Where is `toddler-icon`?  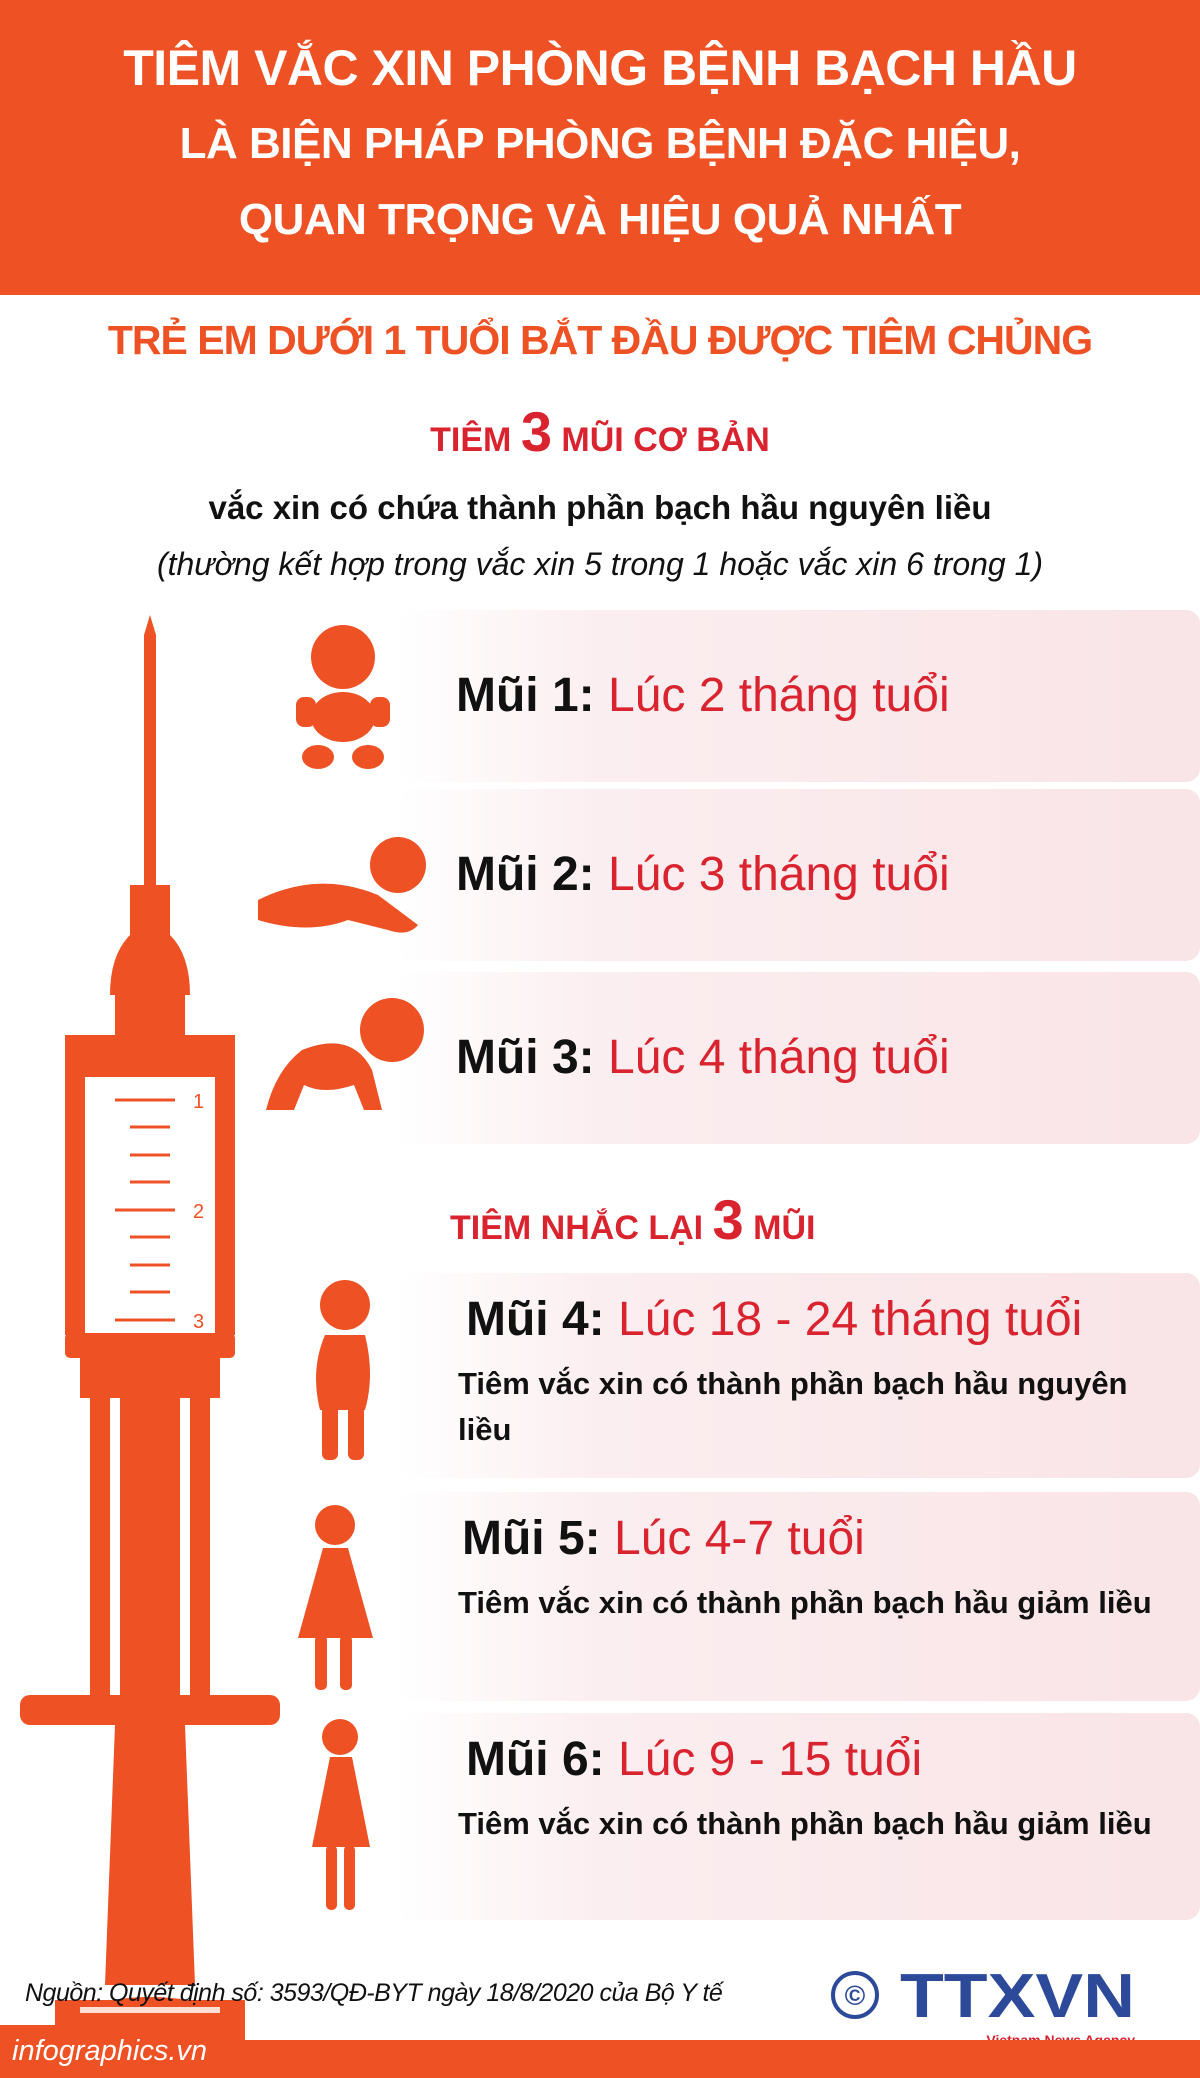
toddler-icon is located at coordinates (343, 1370).